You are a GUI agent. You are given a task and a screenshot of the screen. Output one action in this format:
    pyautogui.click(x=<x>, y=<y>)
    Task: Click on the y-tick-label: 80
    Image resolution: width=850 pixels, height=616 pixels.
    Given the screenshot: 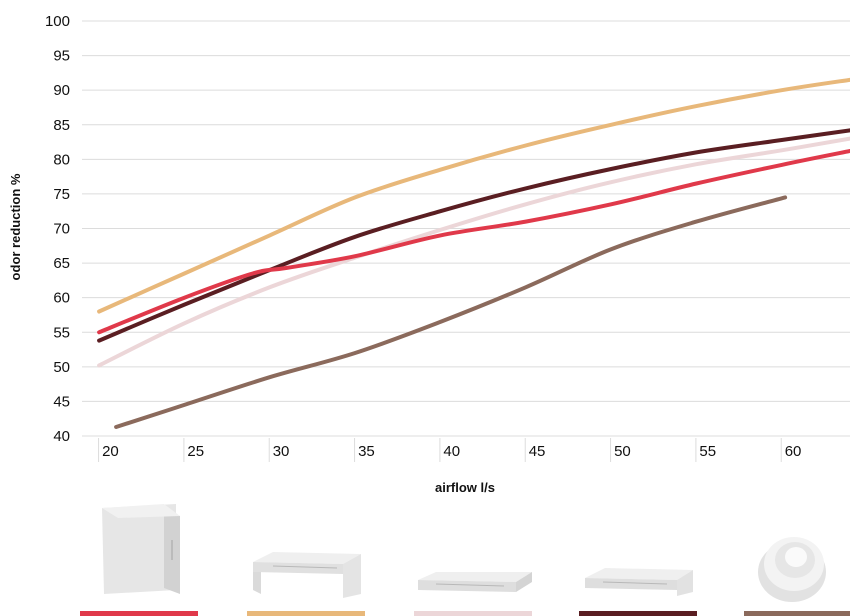 What is the action you would take?
    pyautogui.click(x=61, y=159)
    